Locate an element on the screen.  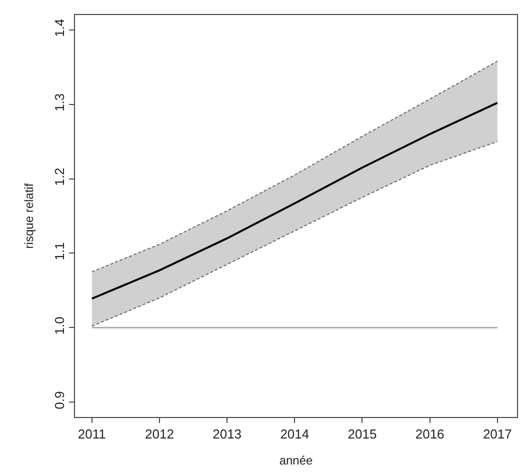
y-axis-title: risque relatif is located at coordinates (29, 215).